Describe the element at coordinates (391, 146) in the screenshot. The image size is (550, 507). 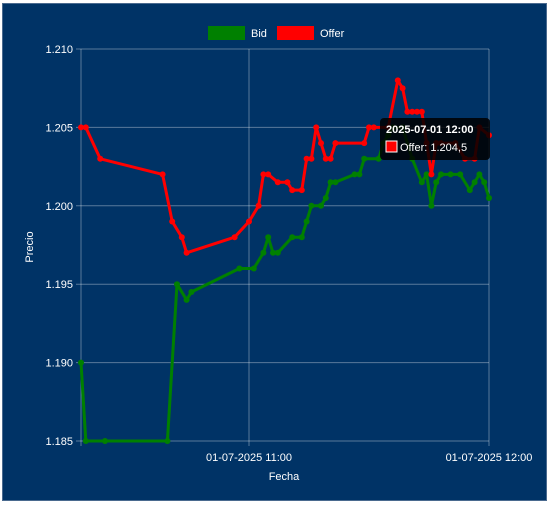
I see `tooltip-swatch` at that location.